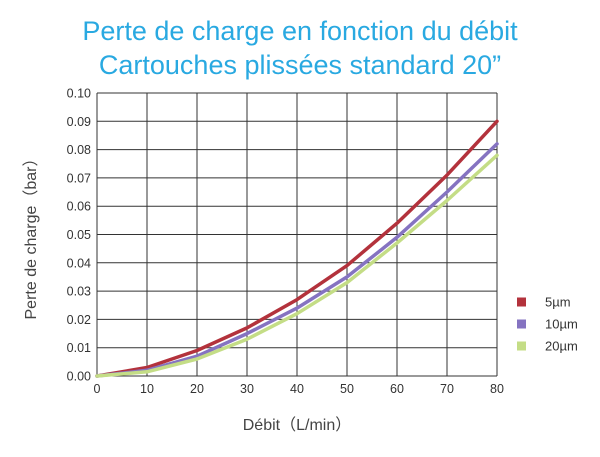 Image resolution: width=600 pixels, height=457 pixels. What do you see at coordinates (447, 389) in the screenshot?
I see `x-tick-label: 70` at bounding box center [447, 389].